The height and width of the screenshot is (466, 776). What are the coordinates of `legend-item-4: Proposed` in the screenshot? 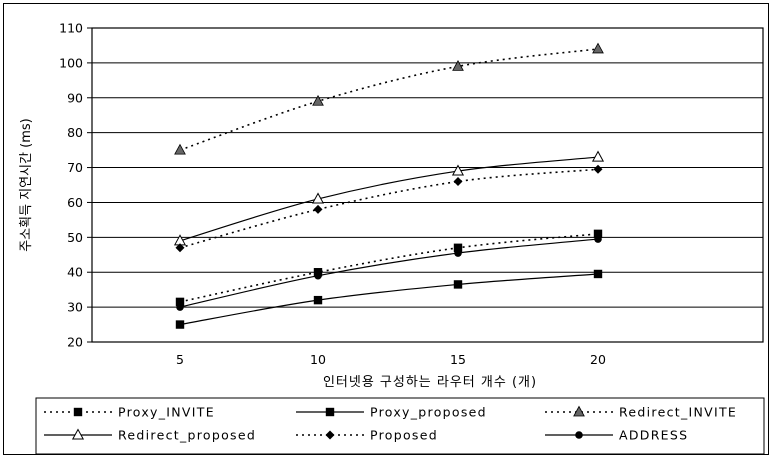 It's located at (367, 435).